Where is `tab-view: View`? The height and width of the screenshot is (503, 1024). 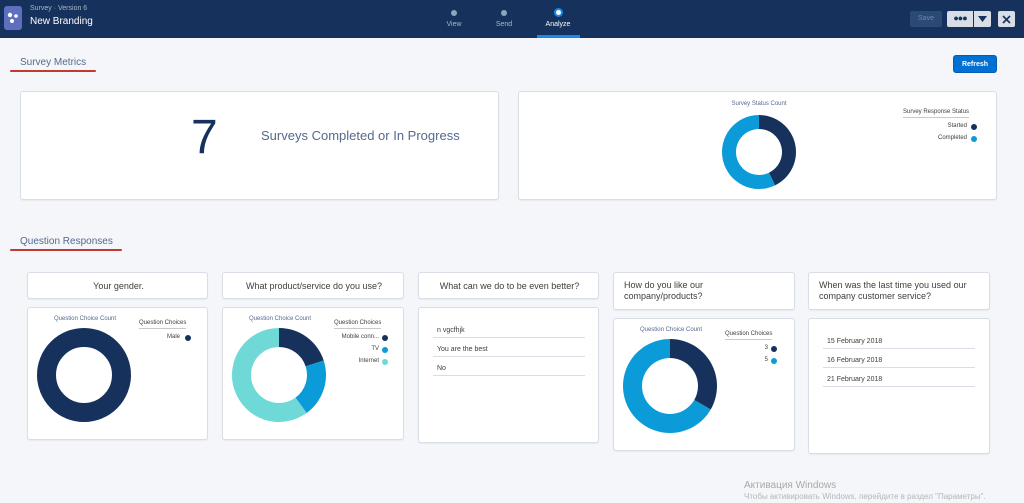
tab-view: View is located at coordinates (454, 18).